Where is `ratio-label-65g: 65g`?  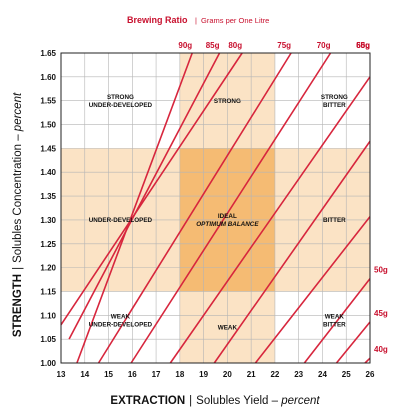 ratio-label-65g: 65g is located at coordinates (363, 45).